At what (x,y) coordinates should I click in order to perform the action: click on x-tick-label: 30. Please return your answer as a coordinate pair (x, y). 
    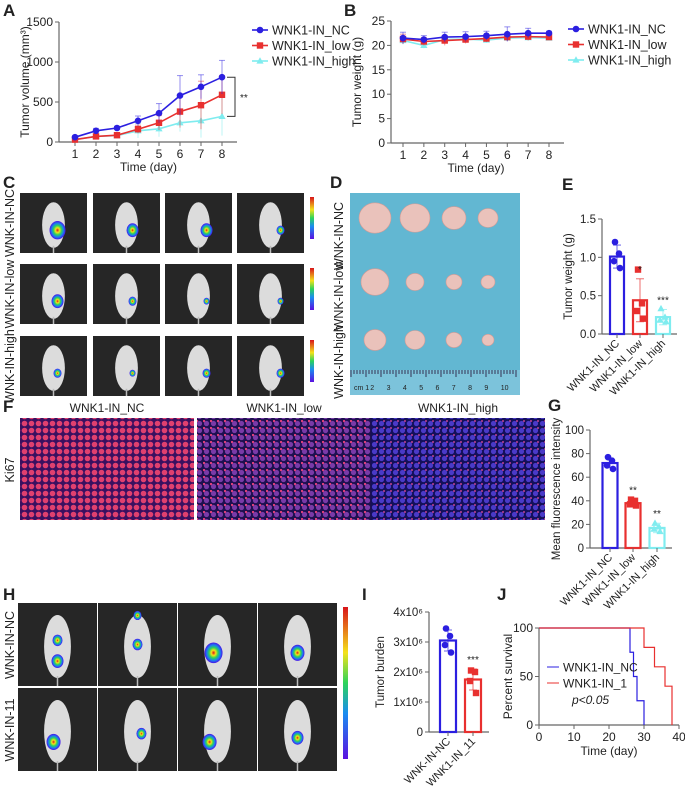
    Looking at the image, I should click on (644, 737).